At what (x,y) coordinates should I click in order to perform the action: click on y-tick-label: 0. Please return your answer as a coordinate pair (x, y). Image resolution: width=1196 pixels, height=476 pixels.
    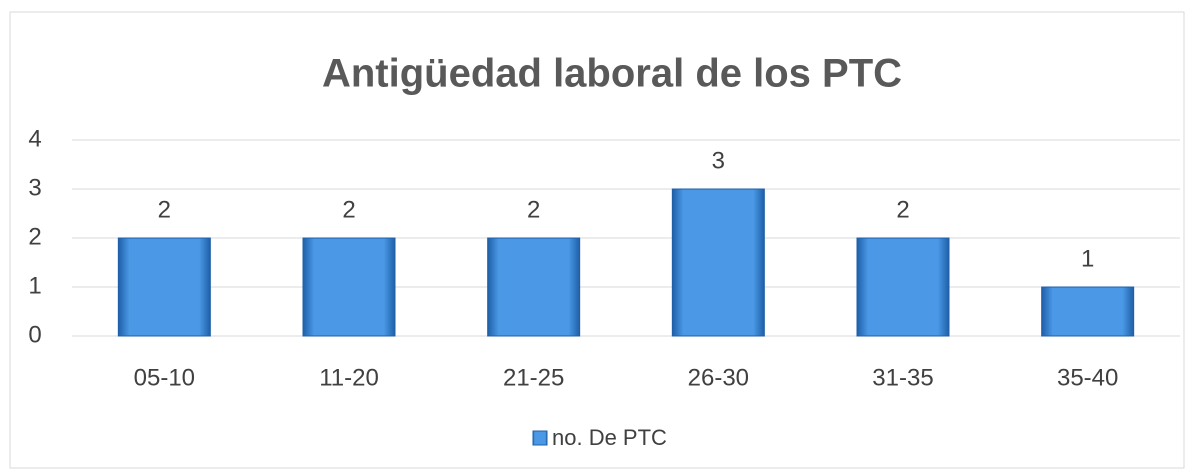
    Looking at the image, I should click on (34, 334).